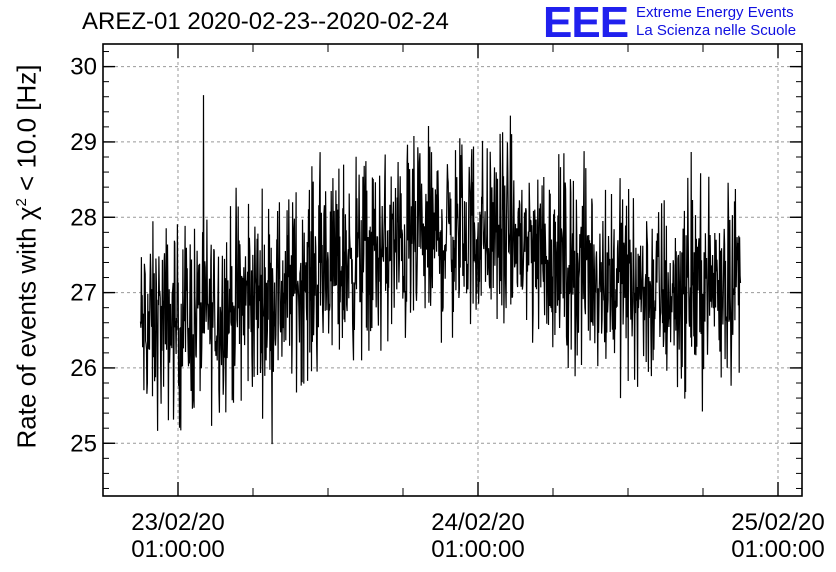  I want to click on y-tick-label: 26, so click(83, 368).